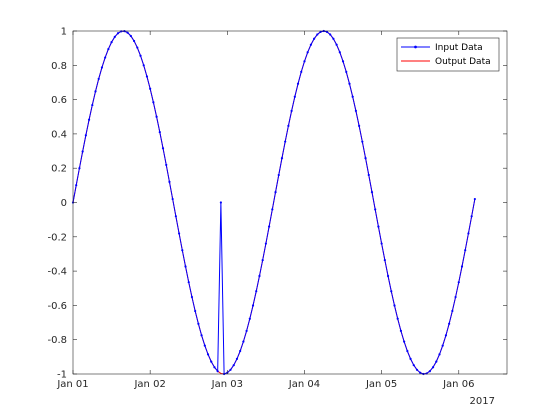  I want to click on y-tick-label: -0.4, so click(57, 272).